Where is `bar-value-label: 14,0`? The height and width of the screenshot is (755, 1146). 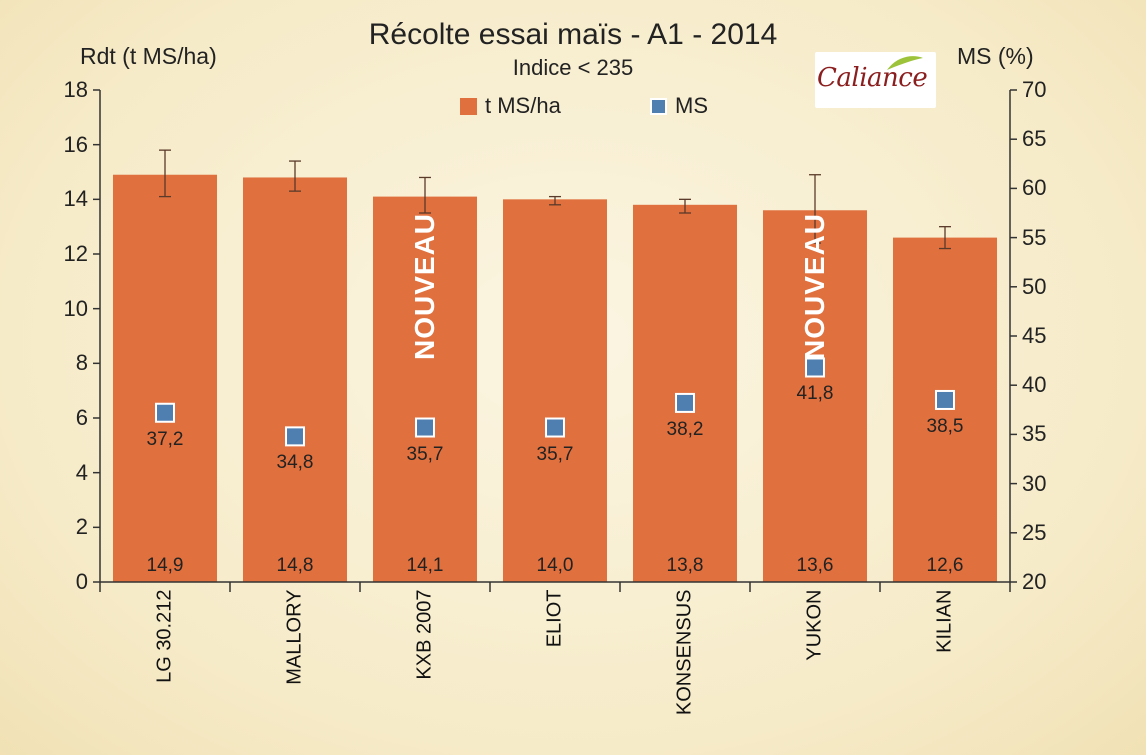 bar-value-label: 14,0 is located at coordinates (555, 565).